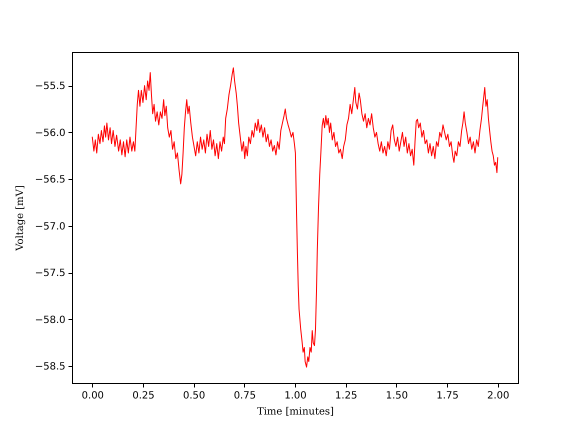 The image size is (576, 432). I want to click on x-axis-title: Time [minutes], so click(295, 412).